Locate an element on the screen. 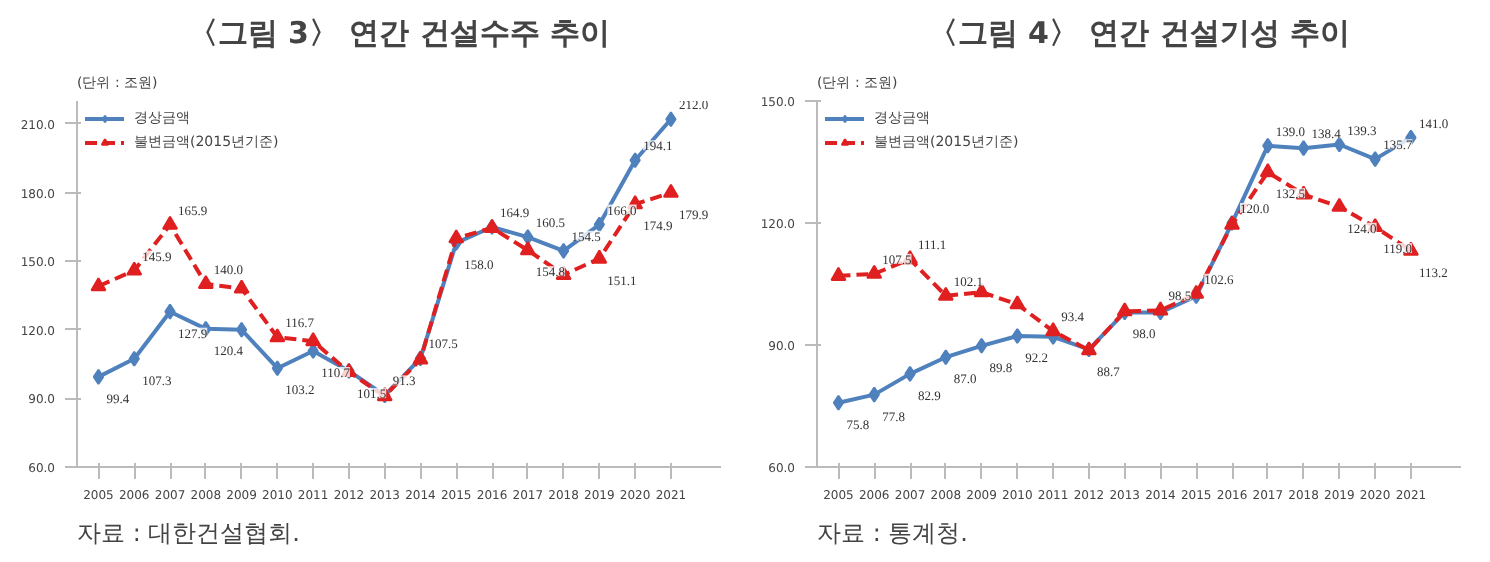 The width and height of the screenshot is (1490, 562). text: 자료 : 통계청. is located at coordinates (892, 533).